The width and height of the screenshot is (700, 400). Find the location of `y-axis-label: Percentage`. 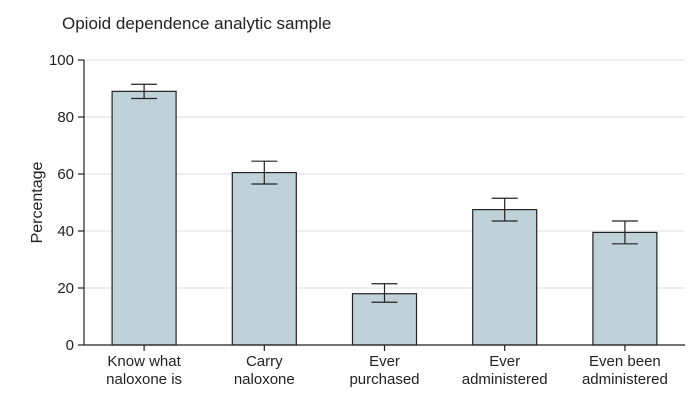

y-axis-label: Percentage is located at coordinates (37, 202).